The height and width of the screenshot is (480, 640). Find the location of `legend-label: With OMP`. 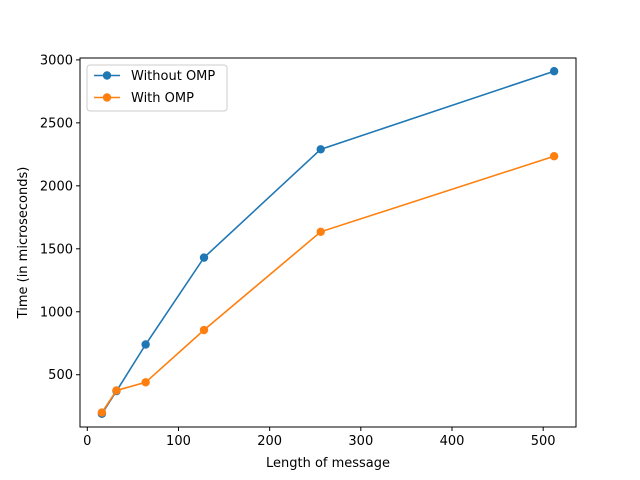

legend-label: With OMP is located at coordinates (162, 98).